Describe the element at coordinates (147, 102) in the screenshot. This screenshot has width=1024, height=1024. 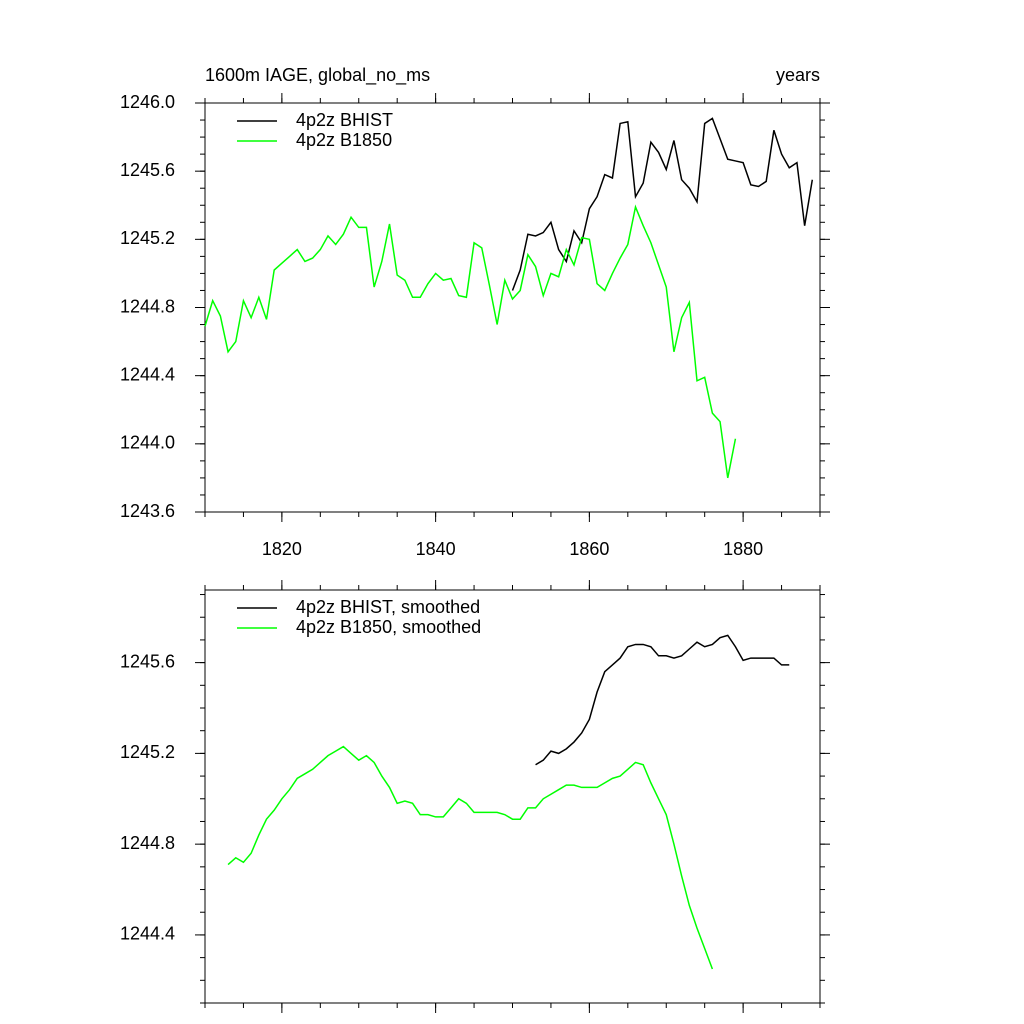
I see `y-tick-label: 1246.0` at that location.